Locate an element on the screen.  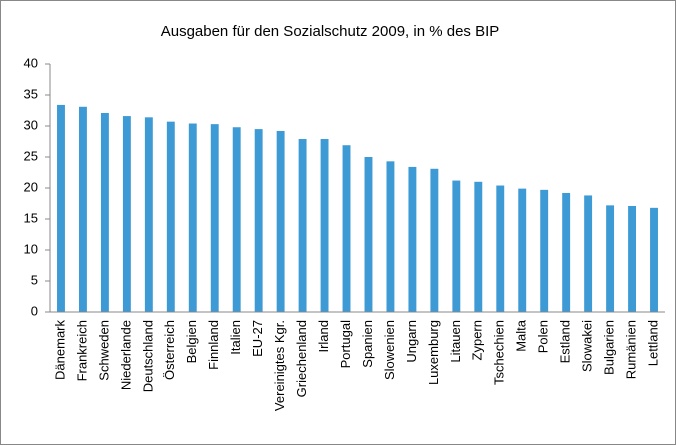
y-tick-label: 35 is located at coordinates (31, 93).